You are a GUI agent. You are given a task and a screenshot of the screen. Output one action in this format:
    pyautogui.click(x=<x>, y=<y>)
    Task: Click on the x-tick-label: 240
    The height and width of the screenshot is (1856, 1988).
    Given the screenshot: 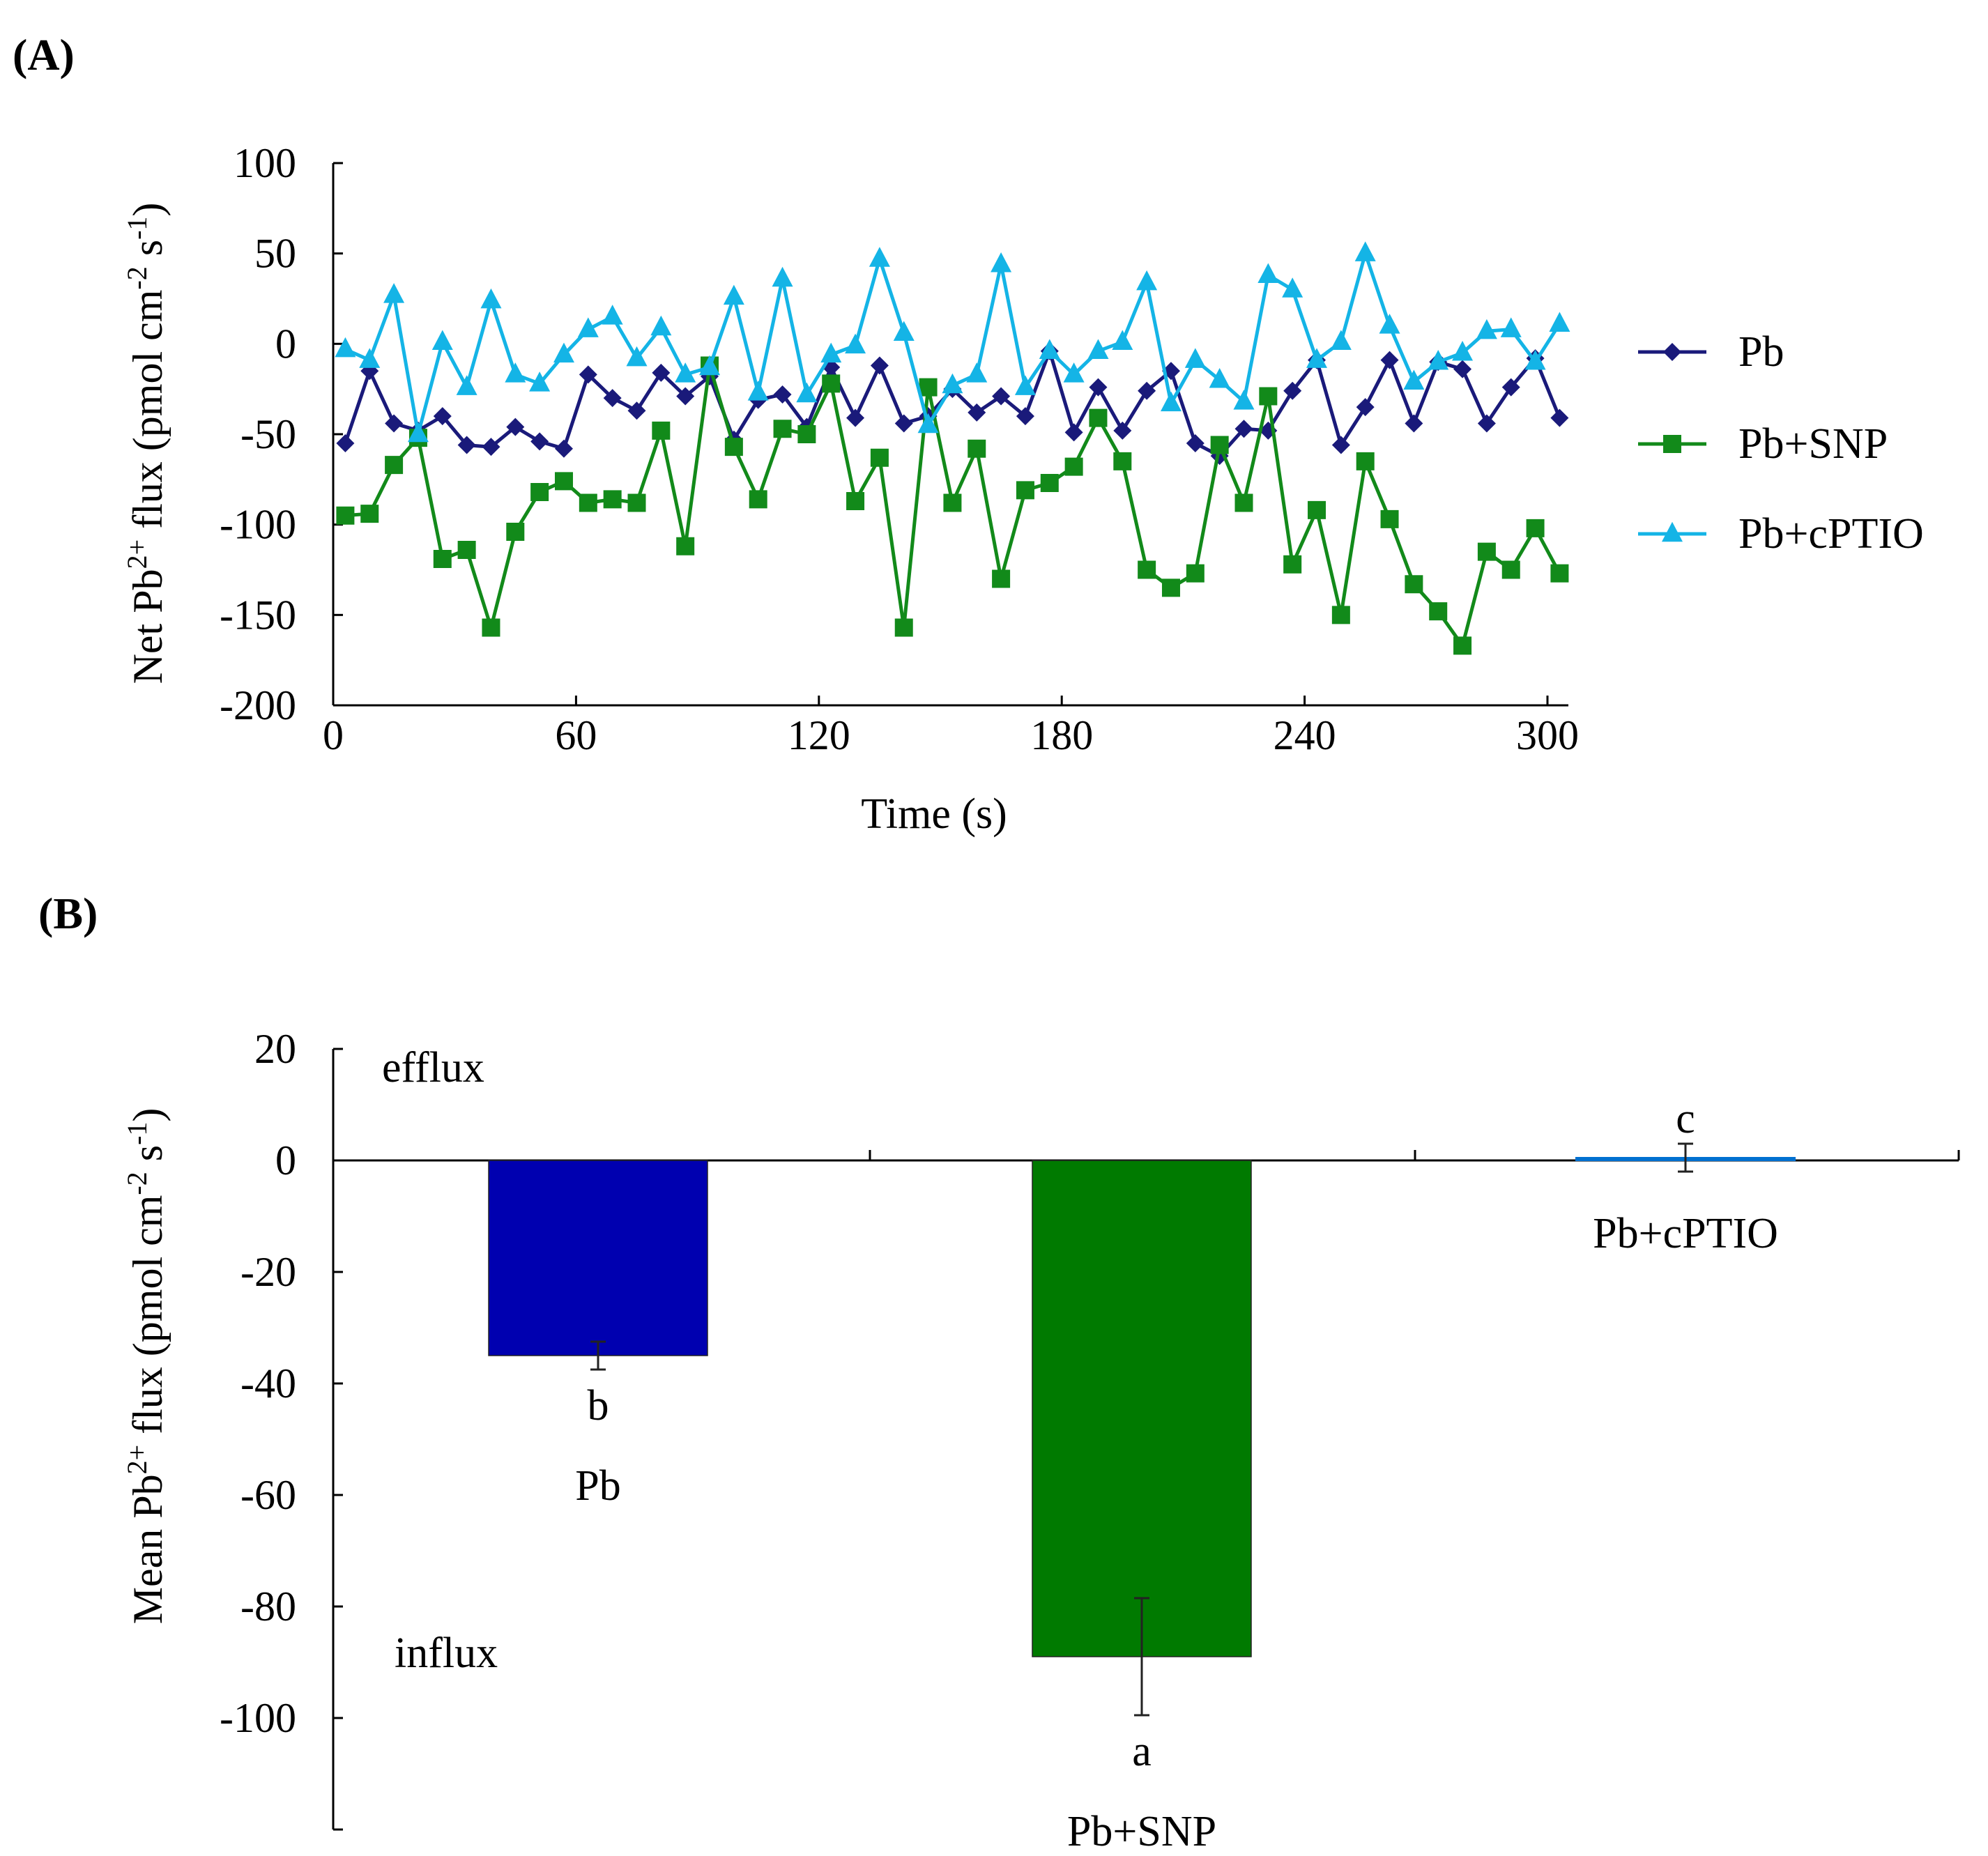 What is the action you would take?
    pyautogui.click(x=1305, y=735)
    